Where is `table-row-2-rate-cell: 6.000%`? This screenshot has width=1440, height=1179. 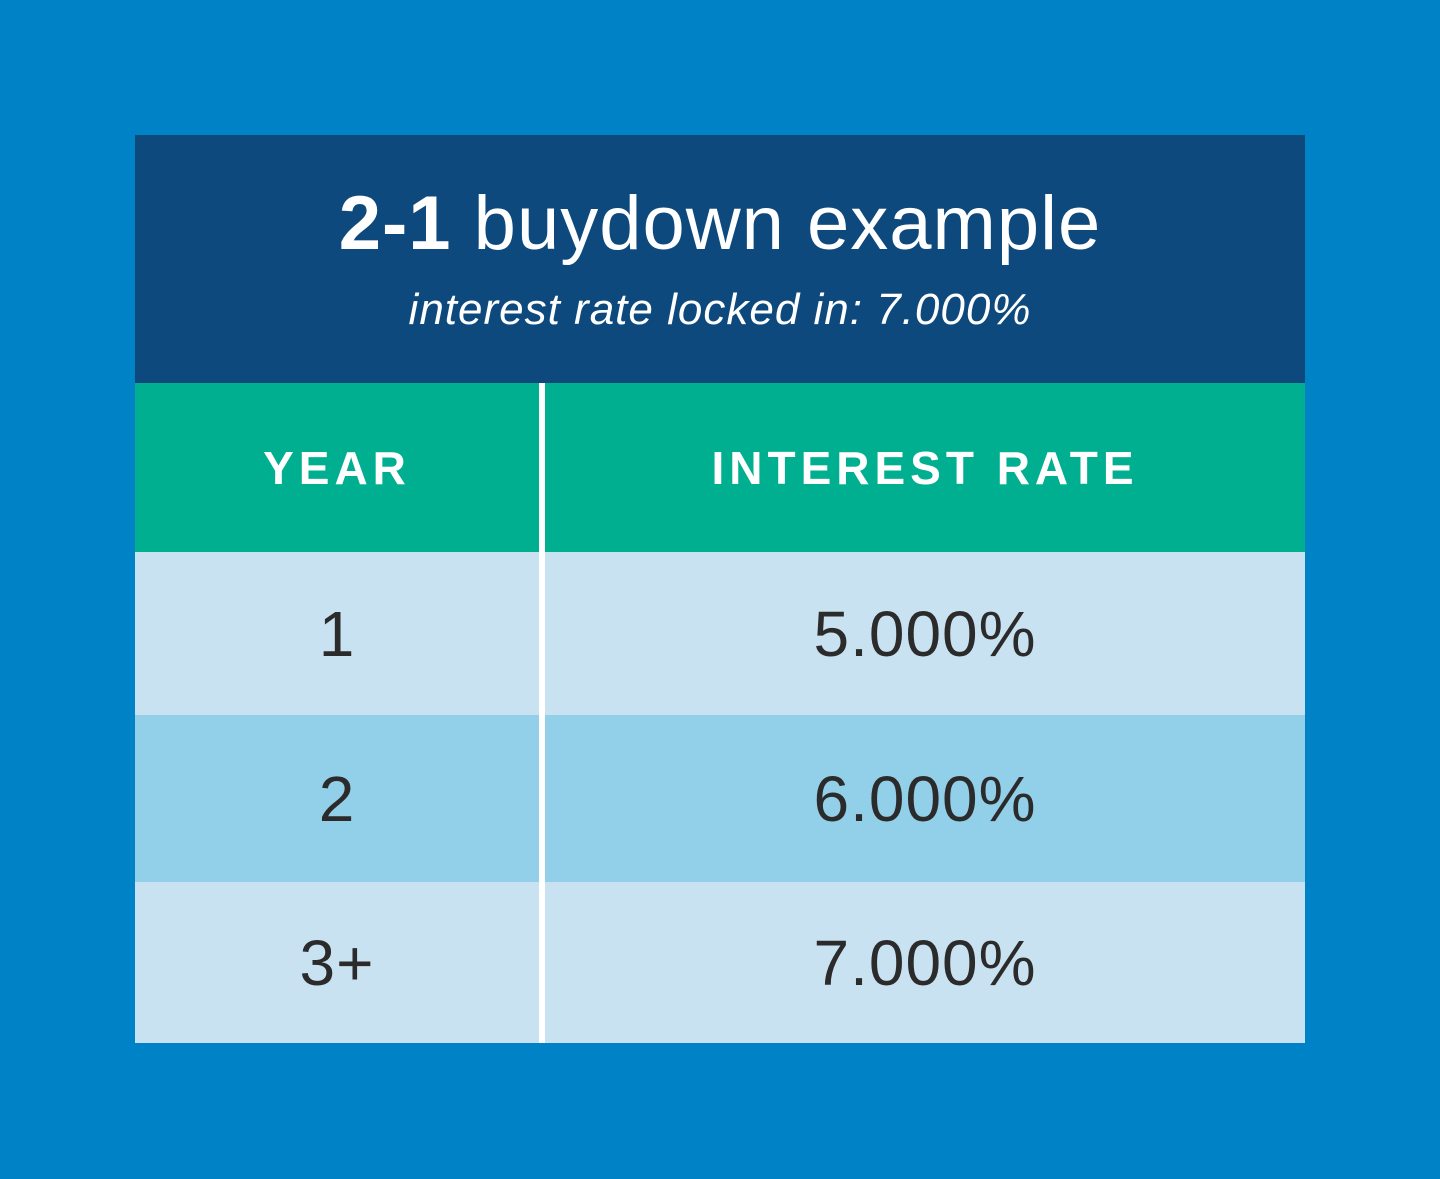
table-row-2-rate-cell: 6.000% is located at coordinates (925, 798).